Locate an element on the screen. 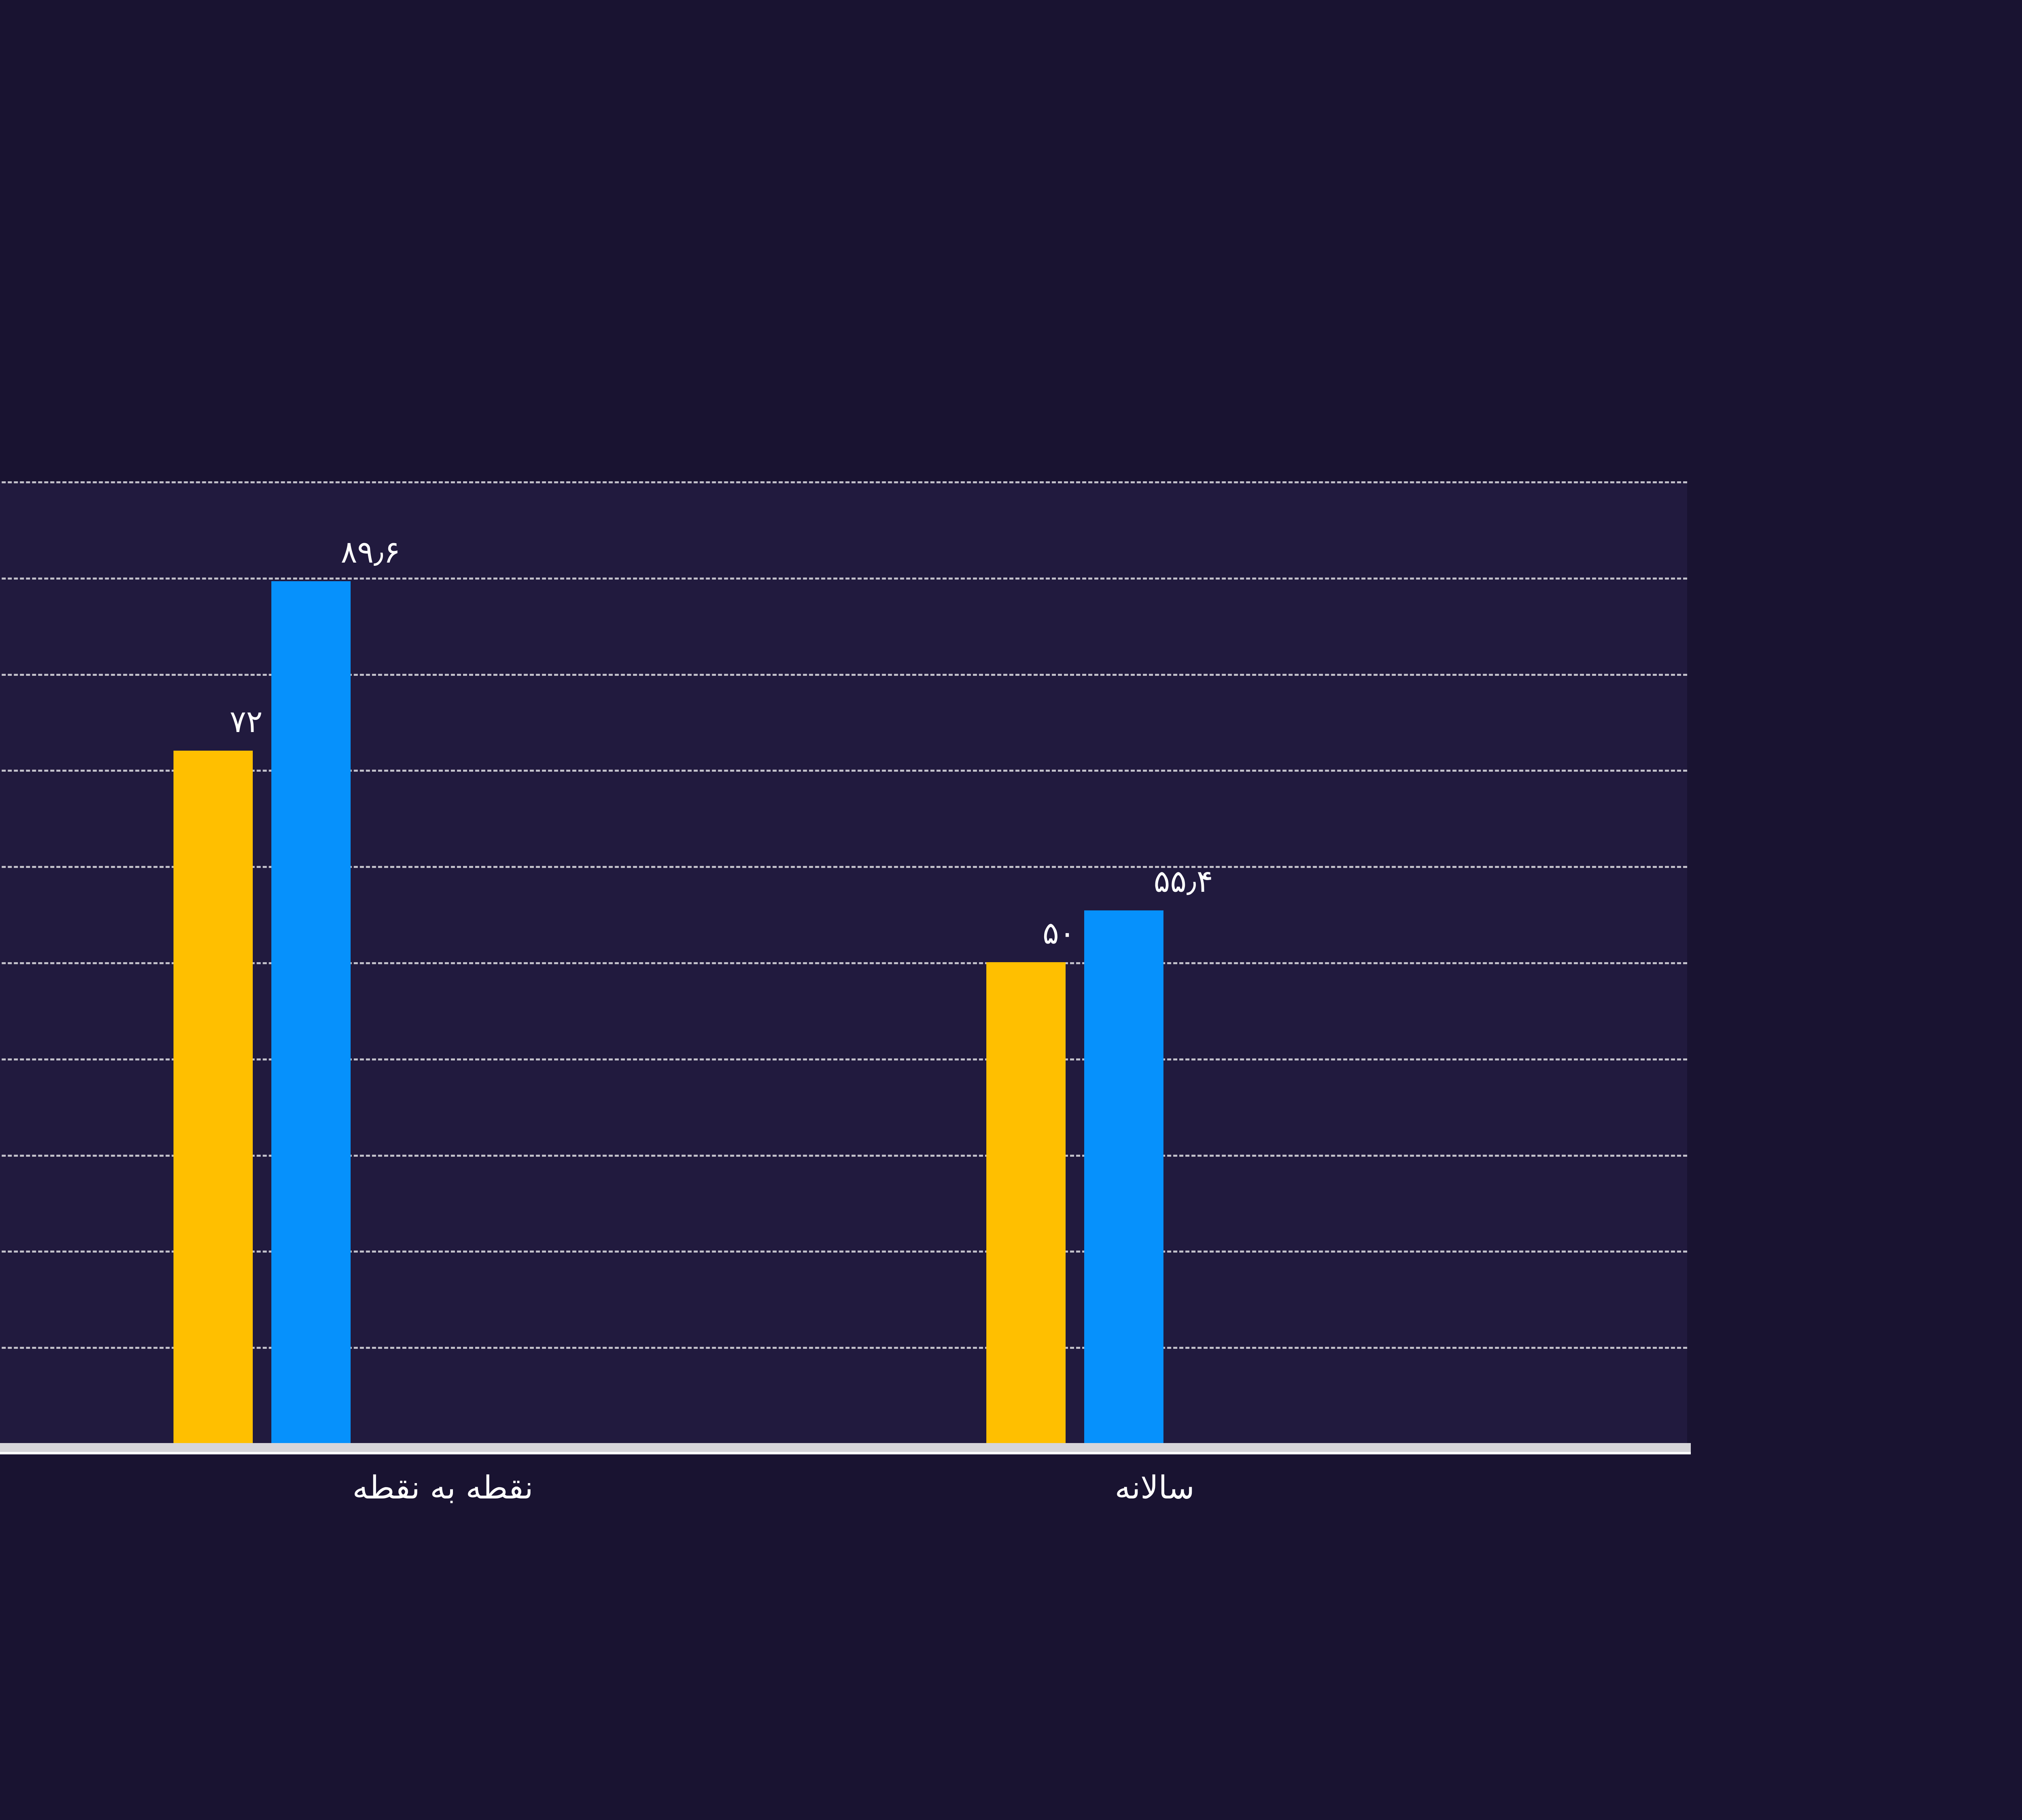 This screenshot has height=1820, width=2022. chart-legend: دی آذر is located at coordinates (847, 413).